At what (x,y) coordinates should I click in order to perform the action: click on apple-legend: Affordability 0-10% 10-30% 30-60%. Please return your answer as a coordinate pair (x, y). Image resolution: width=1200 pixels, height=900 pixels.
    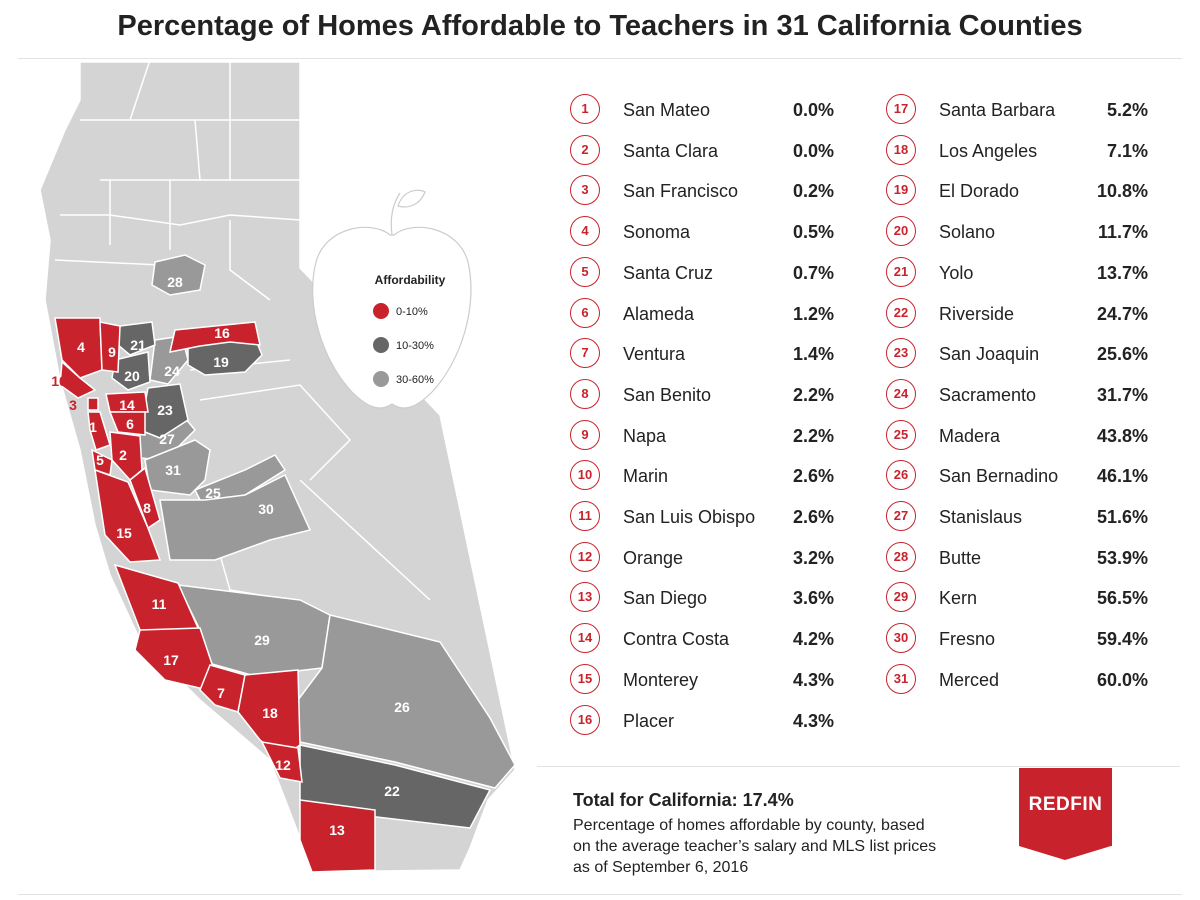
    Looking at the image, I should click on (392, 299).